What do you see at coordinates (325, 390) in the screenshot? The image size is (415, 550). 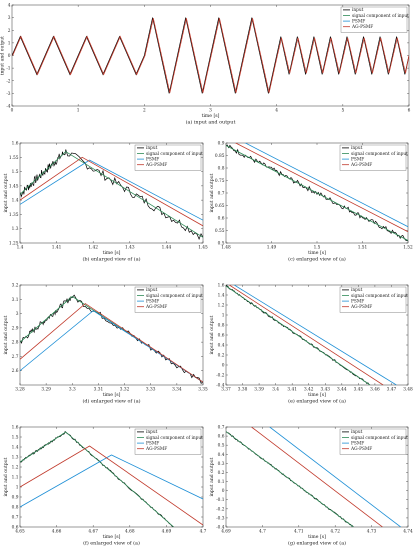 I see `x-tick-label: 3.43` at bounding box center [325, 390].